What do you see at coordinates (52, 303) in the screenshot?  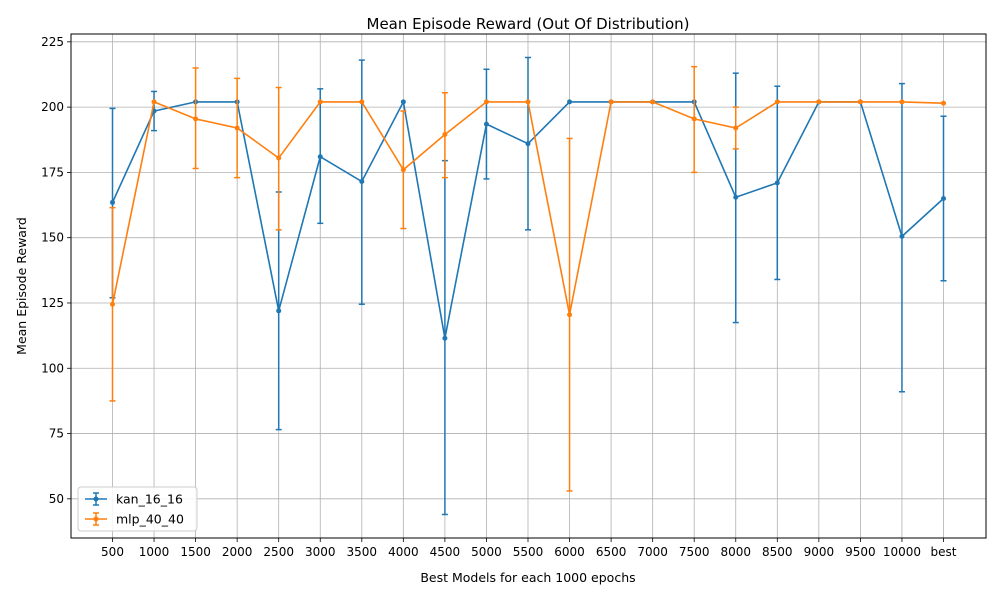 I see `y-tick-label: 125` at bounding box center [52, 303].